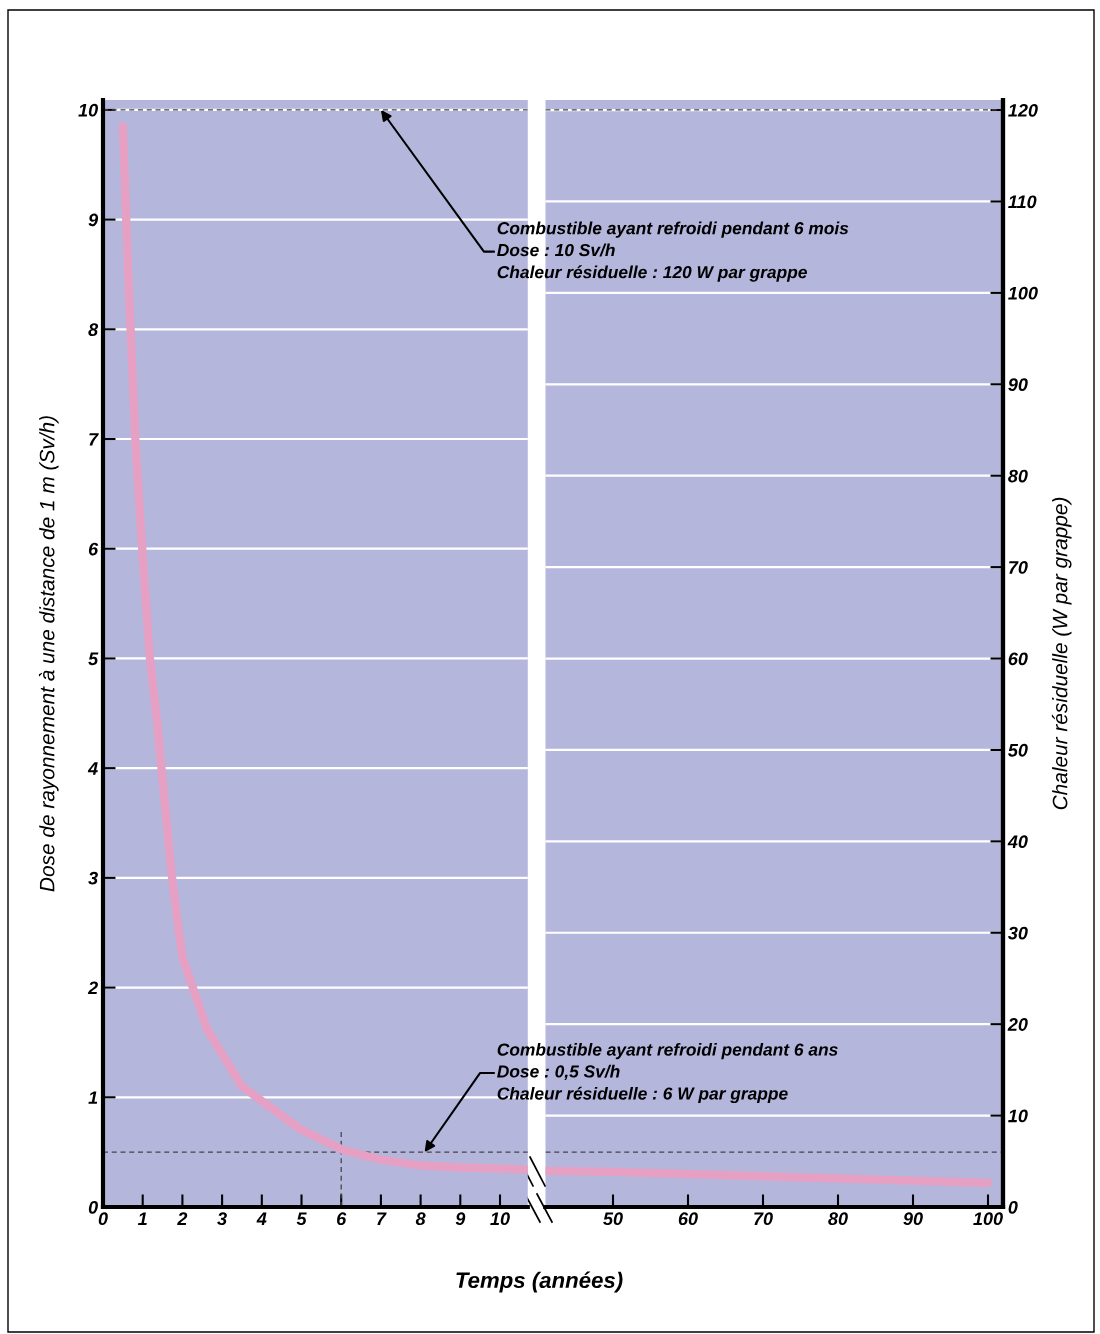 The image size is (1100, 1334). I want to click on y2-tick-label: 70, so click(1018, 567).